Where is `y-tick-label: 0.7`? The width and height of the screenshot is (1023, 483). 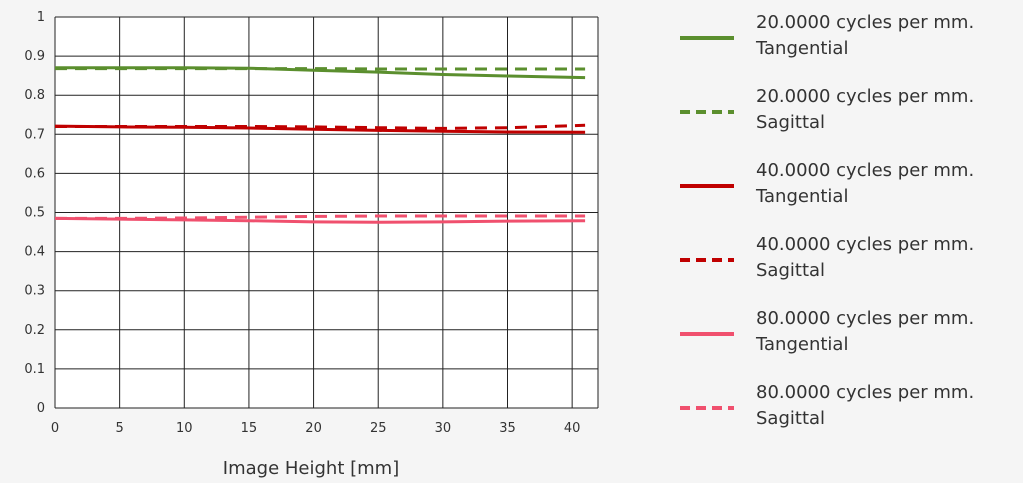 y-tick-label: 0.7 is located at coordinates (34, 134).